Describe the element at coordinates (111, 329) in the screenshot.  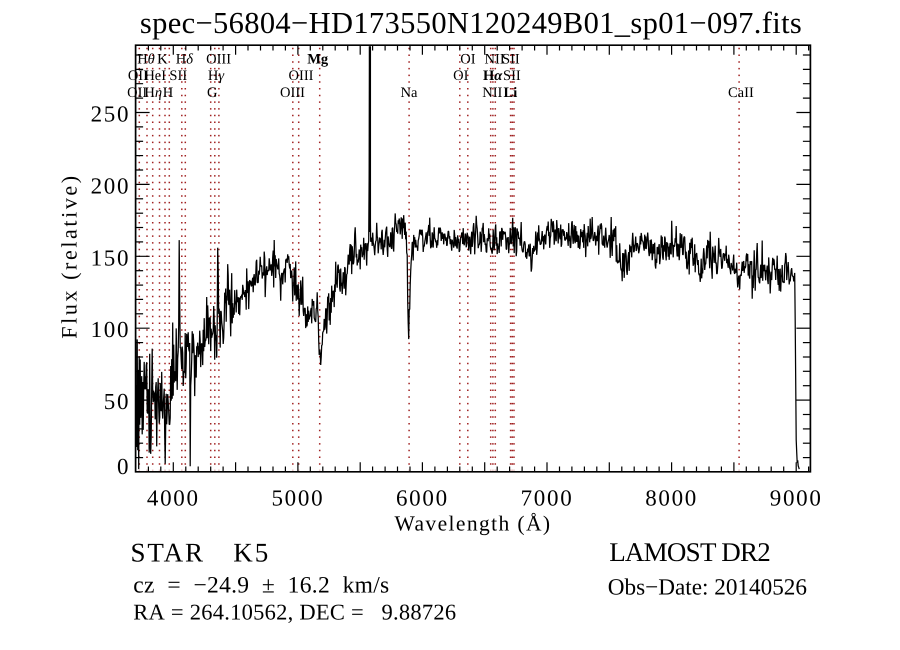
I see `svg-text: 100` at that location.